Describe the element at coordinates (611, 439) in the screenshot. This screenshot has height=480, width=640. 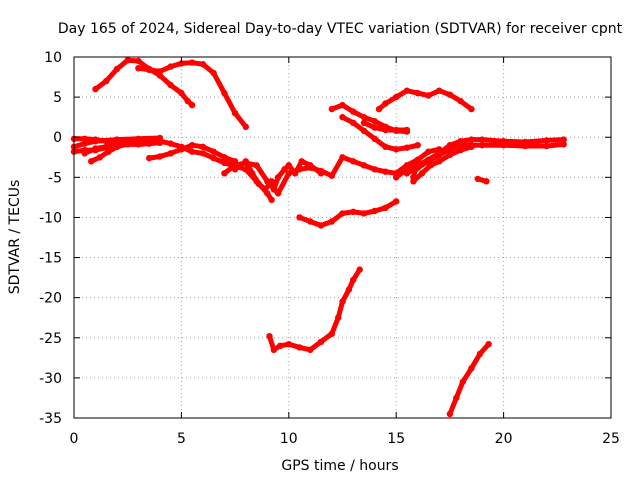
I see `x-tick-label: 25` at that location.